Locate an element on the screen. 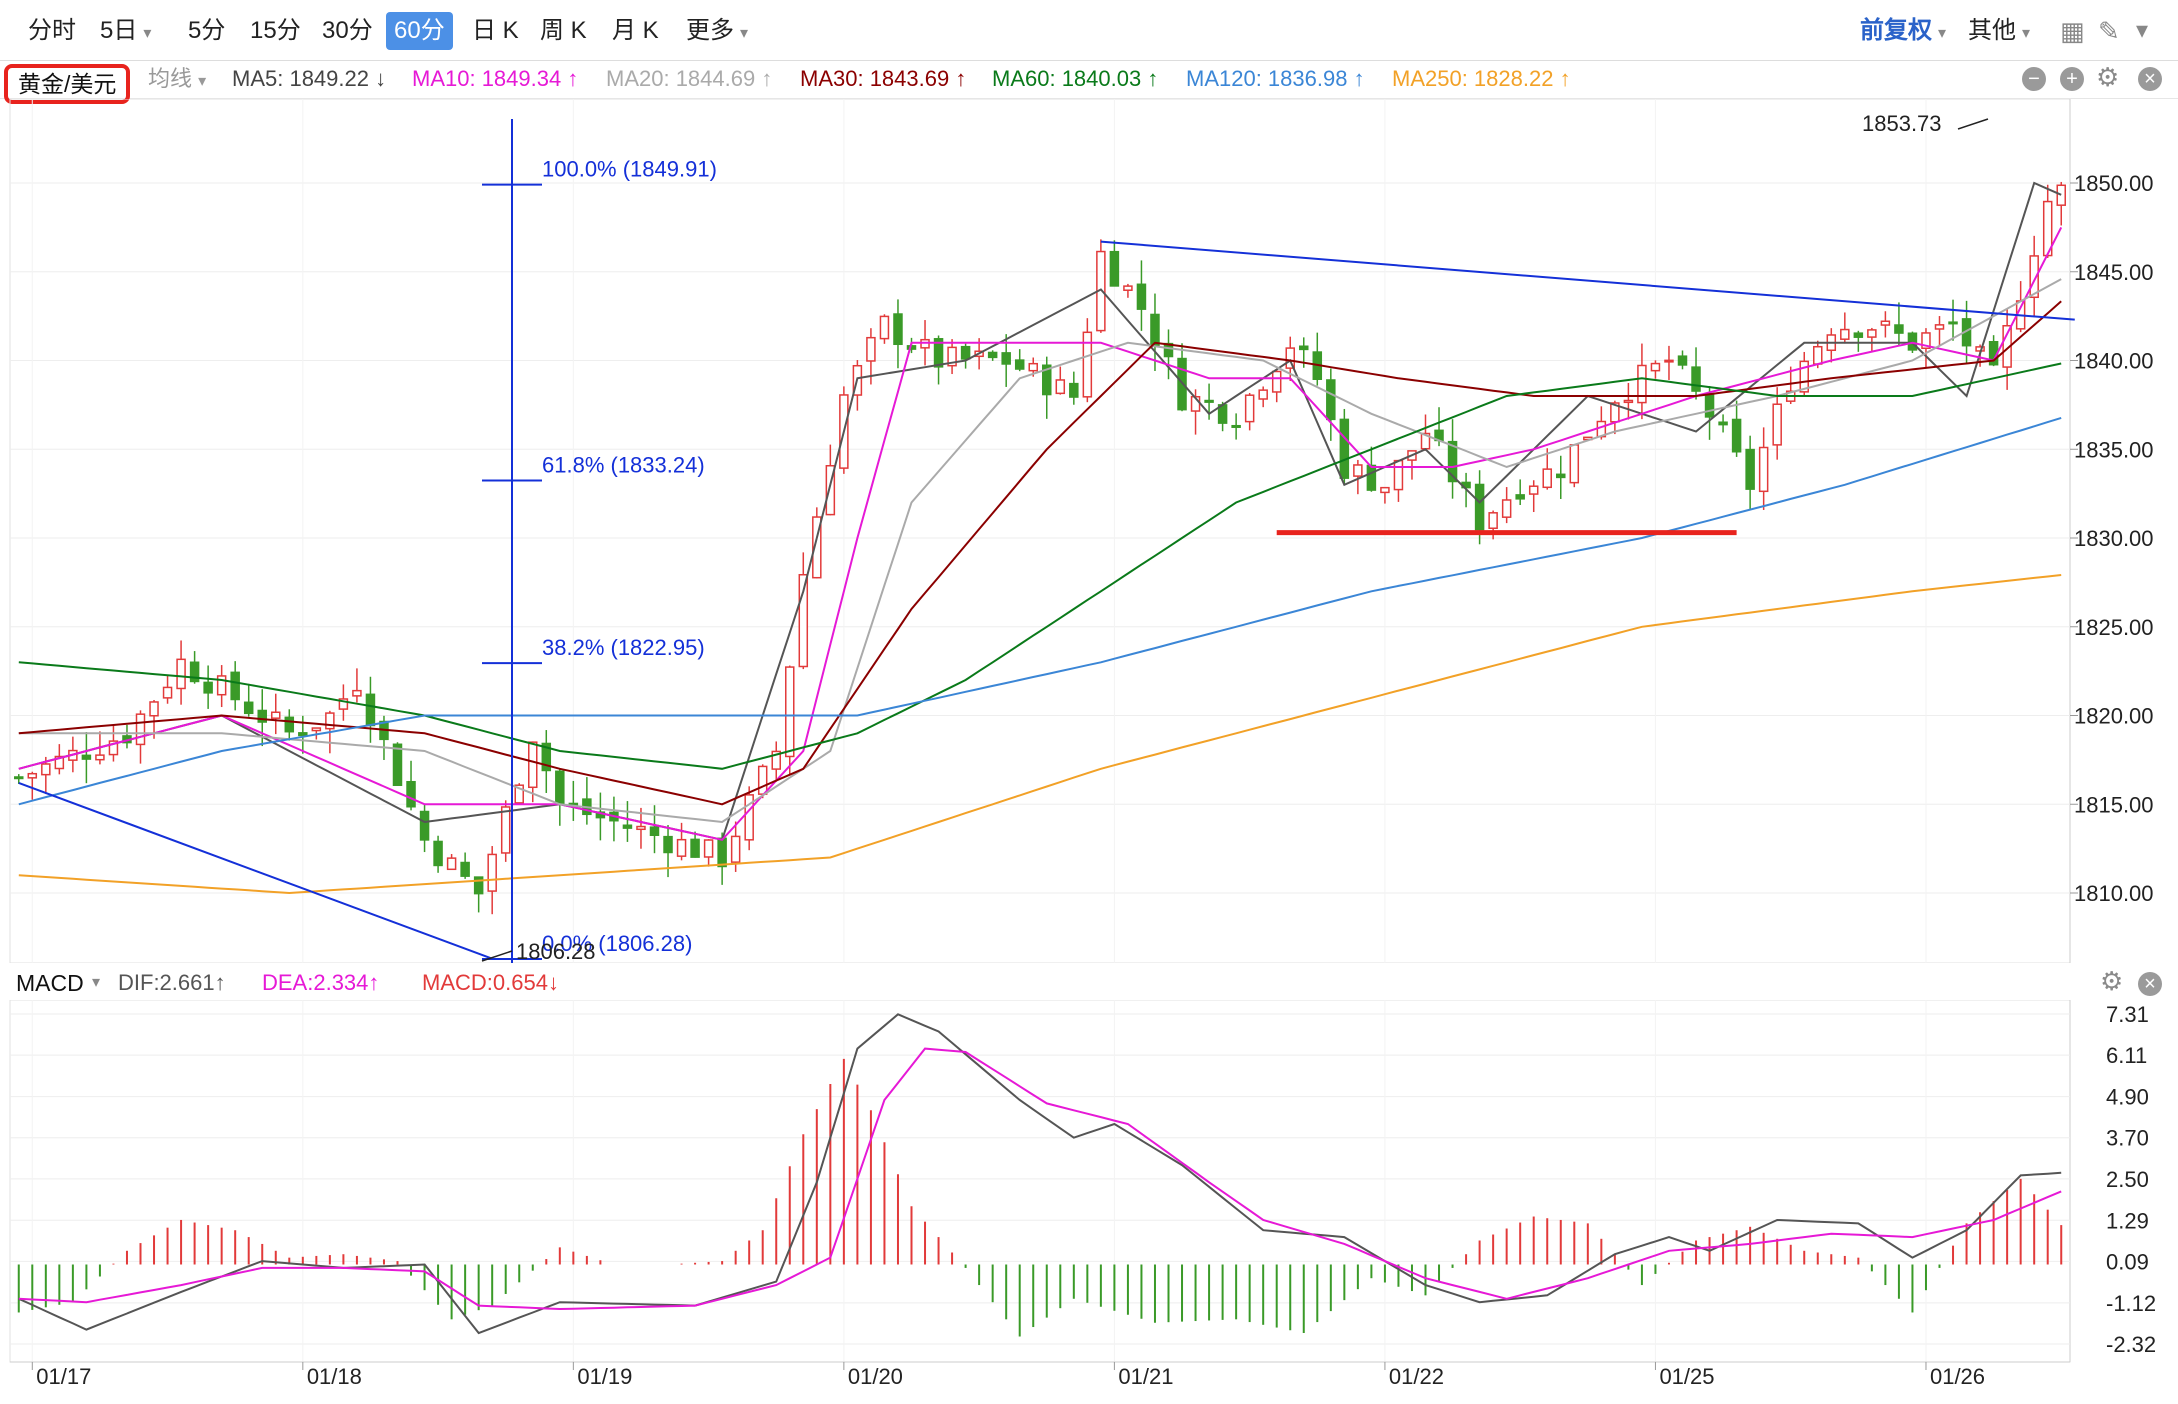 The image size is (2178, 1404). price-tick-label: 1815.00 is located at coordinates (2114, 804).